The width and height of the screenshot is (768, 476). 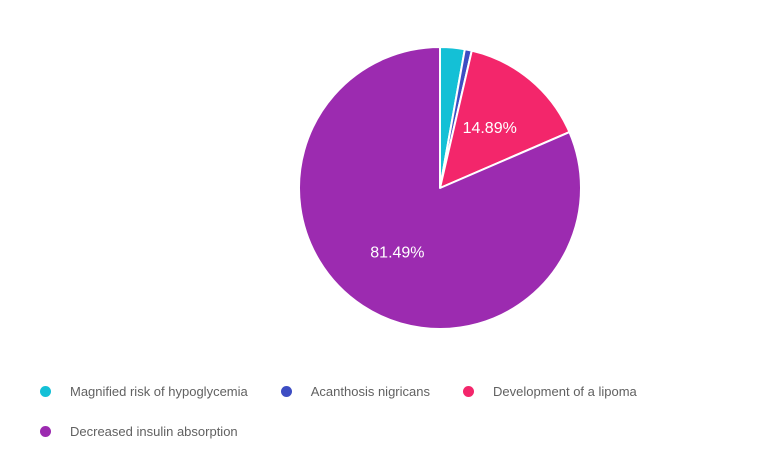 I want to click on legend-item-0: Magnified risk of hypoglycemia, so click(x=144, y=391).